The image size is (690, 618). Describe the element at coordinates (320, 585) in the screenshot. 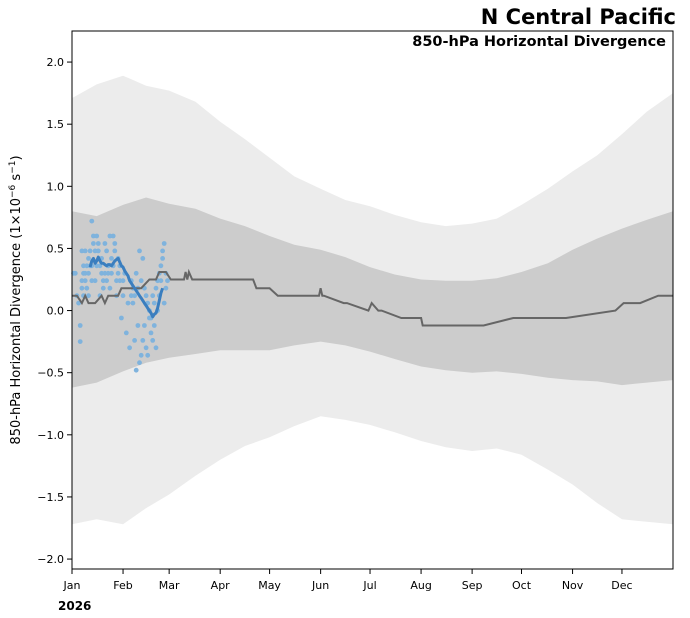

I see `x-tick-label: Jun` at that location.